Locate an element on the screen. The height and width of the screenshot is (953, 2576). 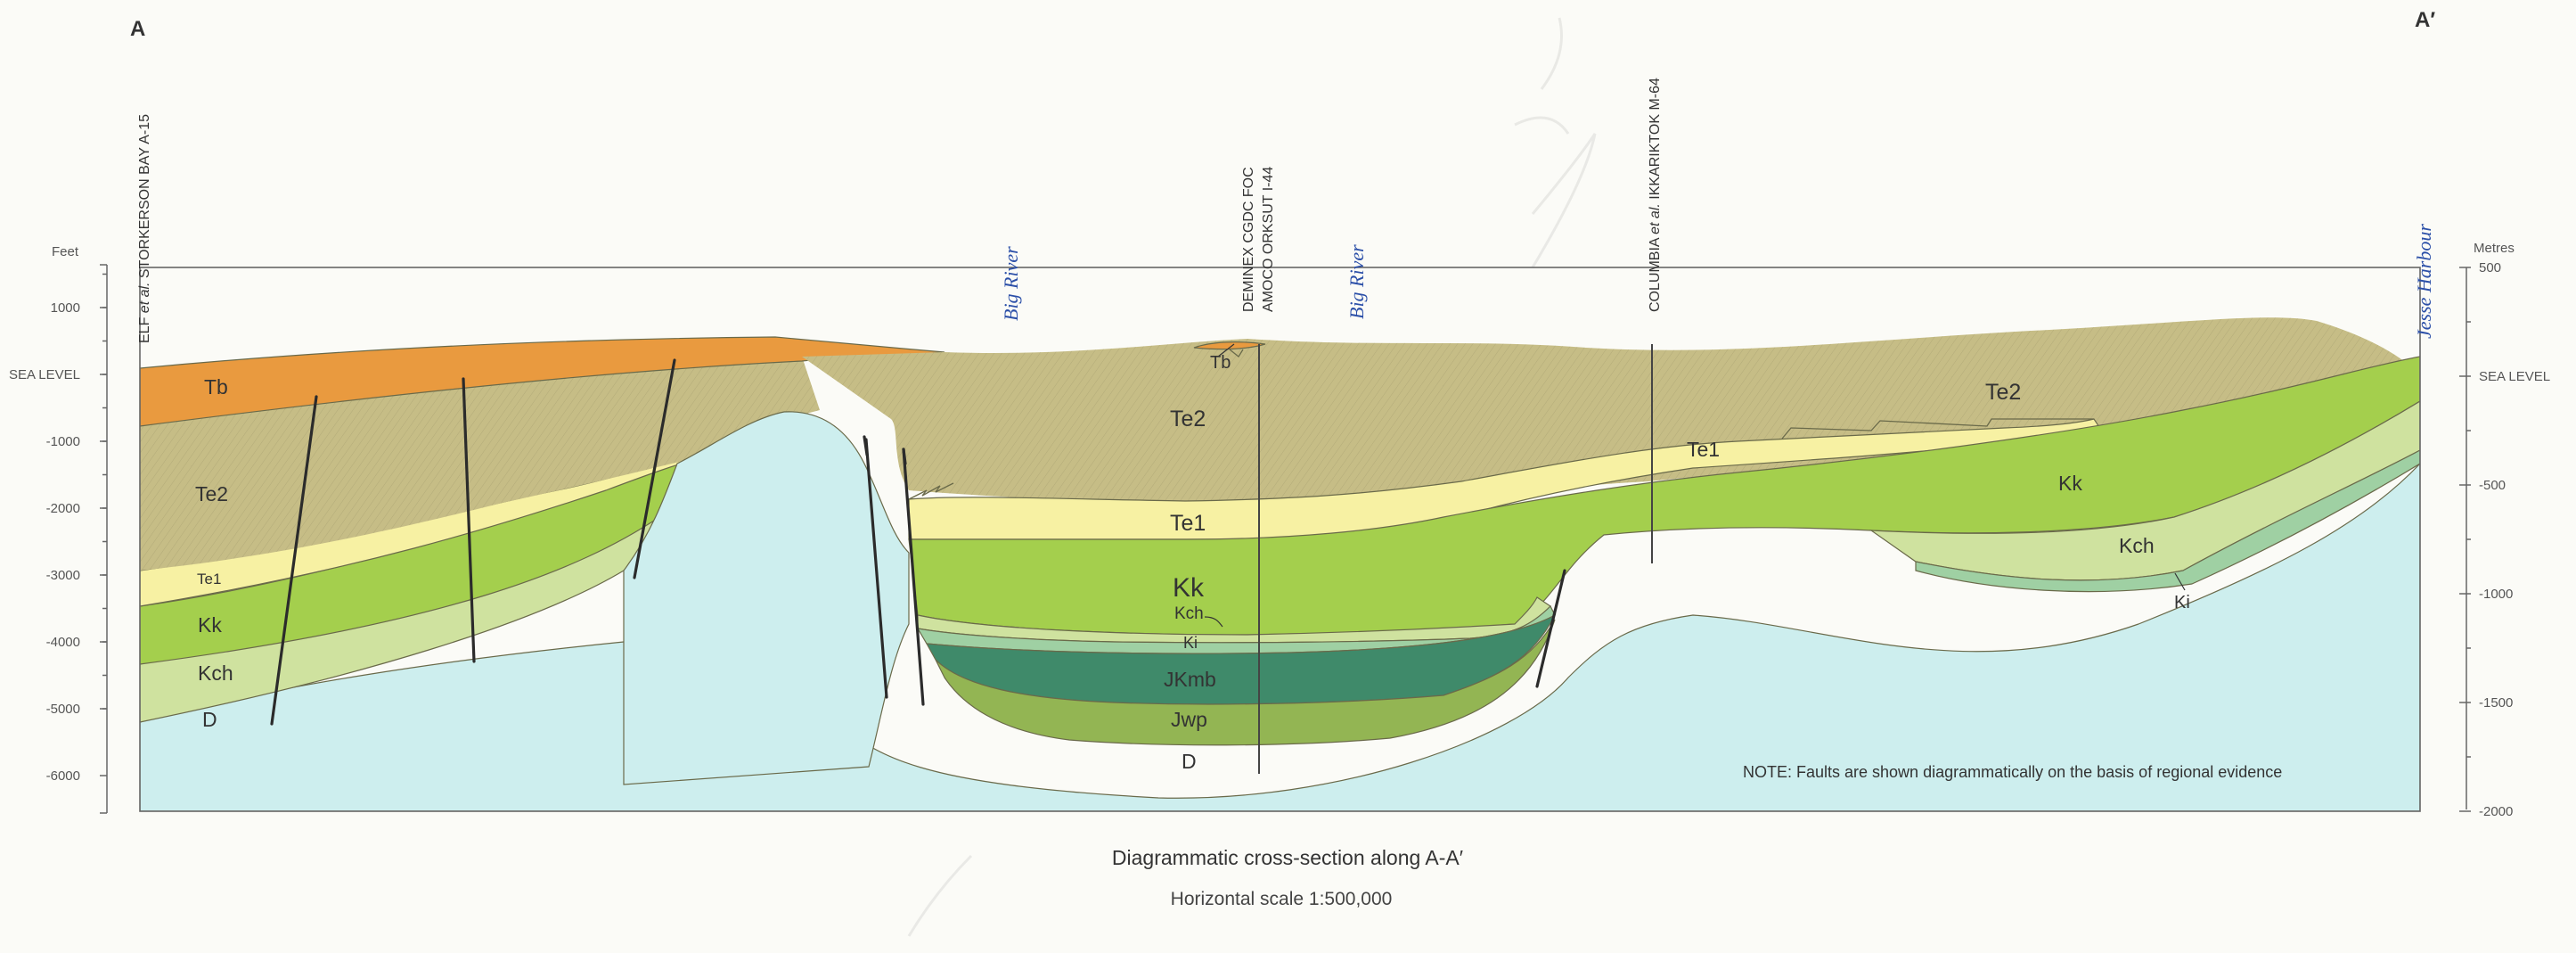
right-axis-unit: Metres is located at coordinates (2494, 249).